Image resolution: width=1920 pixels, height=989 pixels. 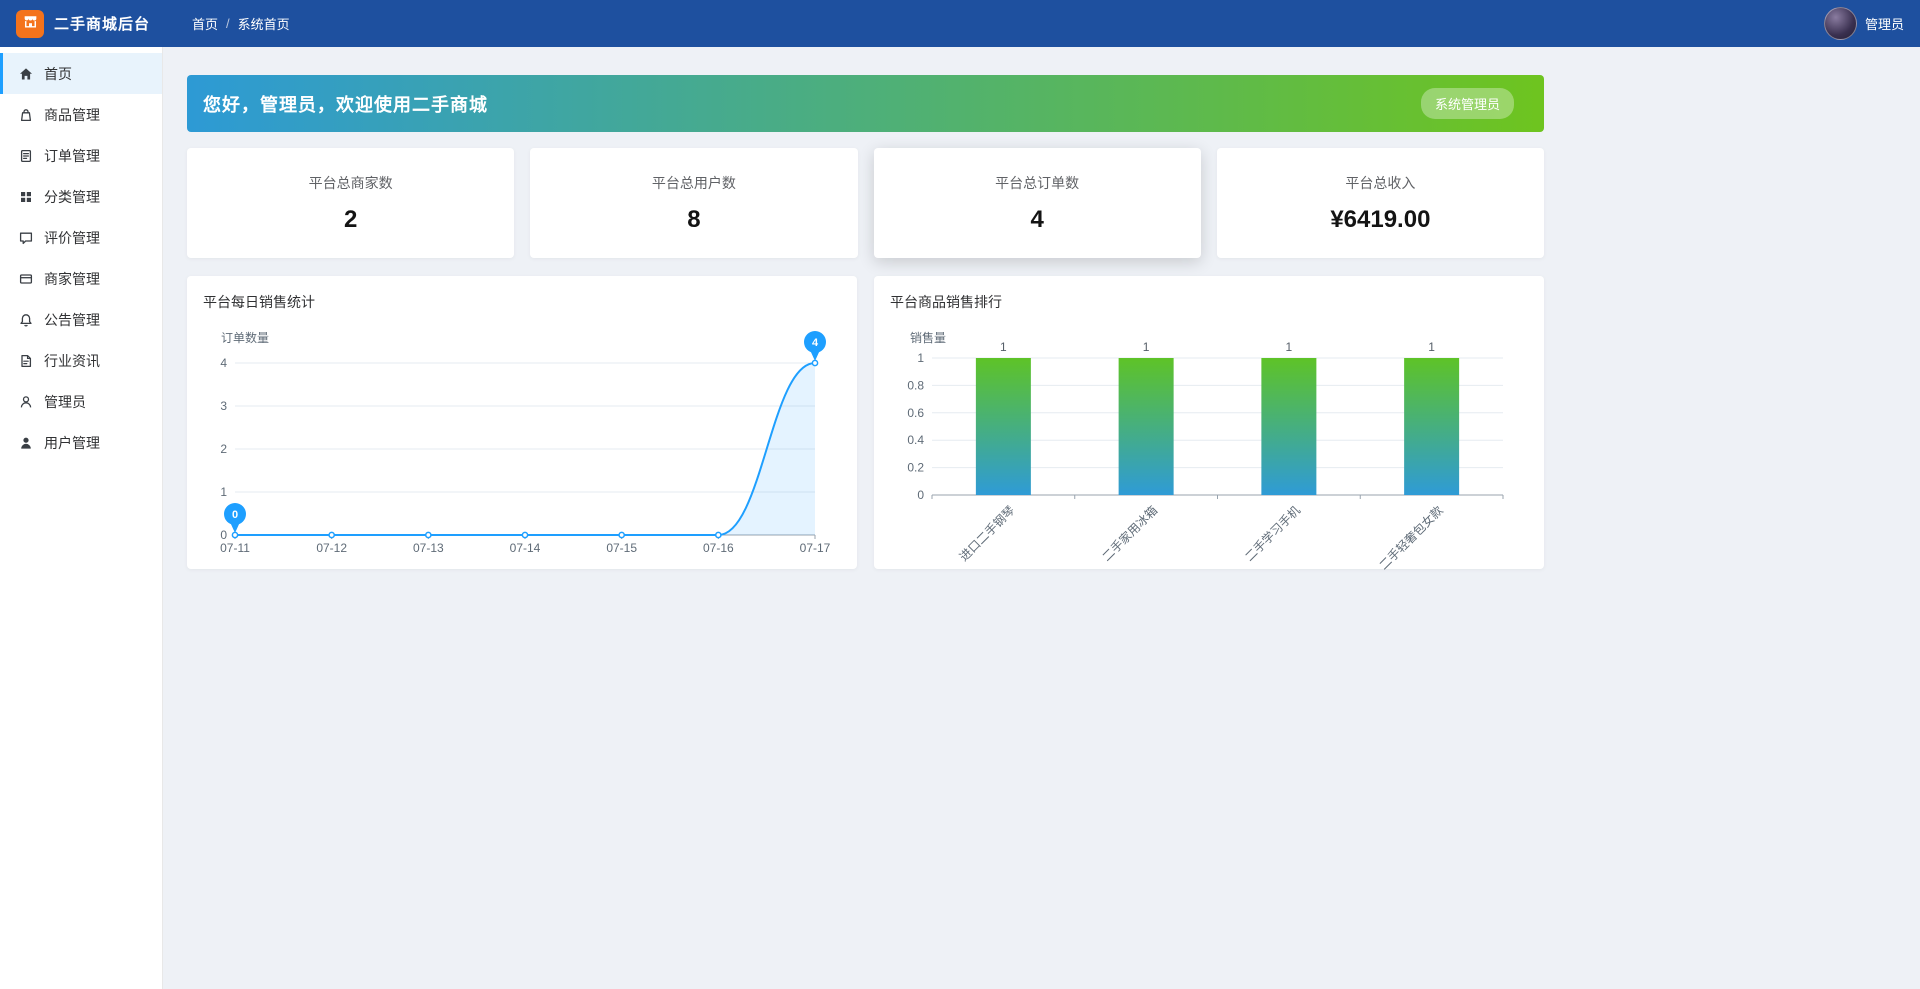 I want to click on sidebar-item-label: 商家管理, so click(x=72, y=278).